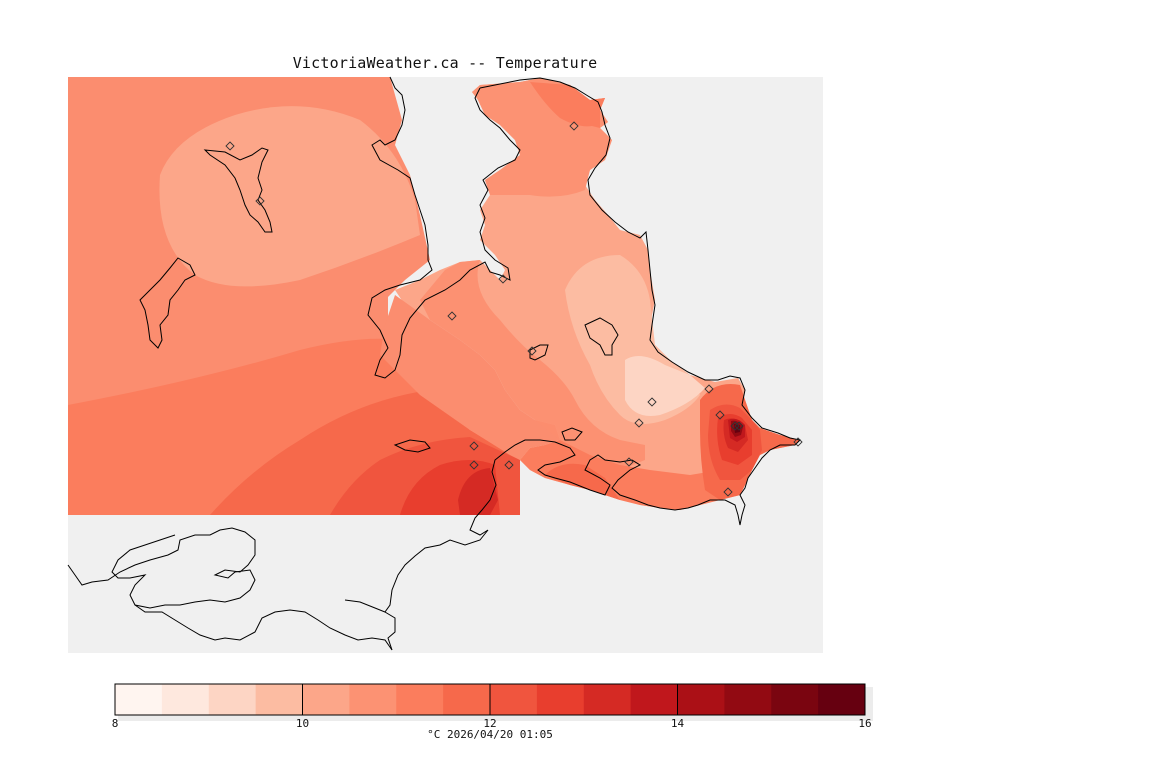  What do you see at coordinates (490, 734) in the screenshot?
I see `colorbar-caption: °C 2026/04/20 01:05` at bounding box center [490, 734].